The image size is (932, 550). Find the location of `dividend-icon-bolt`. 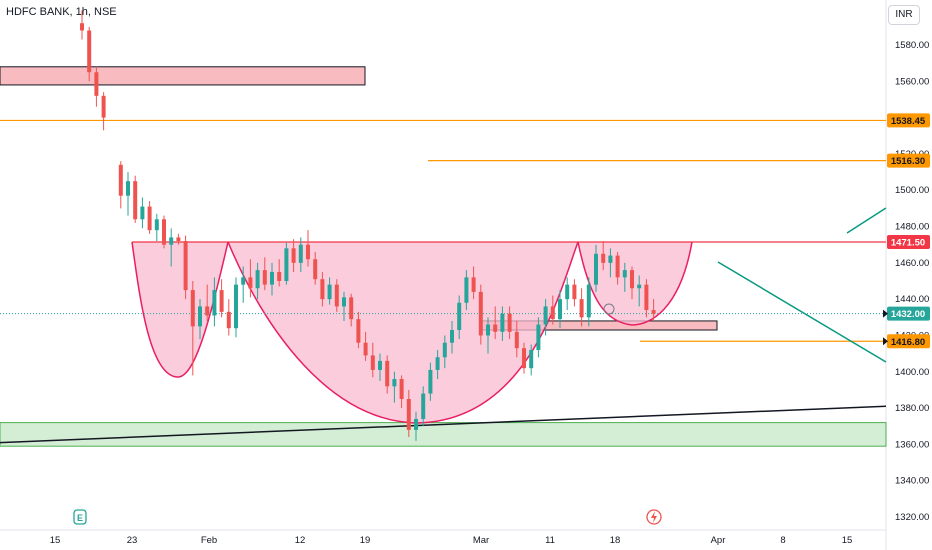

dividend-icon-bolt is located at coordinates (654, 517).